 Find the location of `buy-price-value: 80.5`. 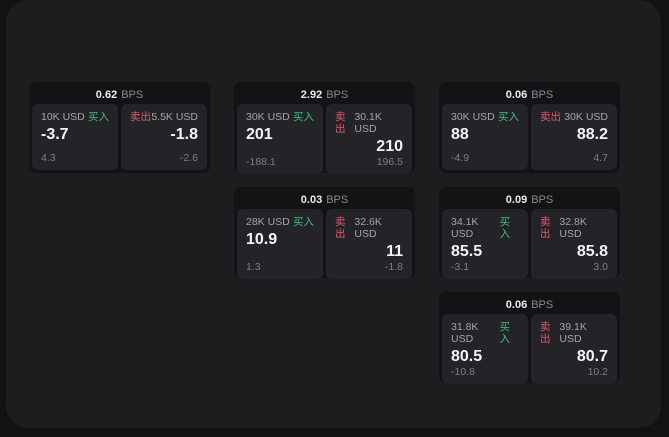

buy-price-value: 80.5 is located at coordinates (467, 356).